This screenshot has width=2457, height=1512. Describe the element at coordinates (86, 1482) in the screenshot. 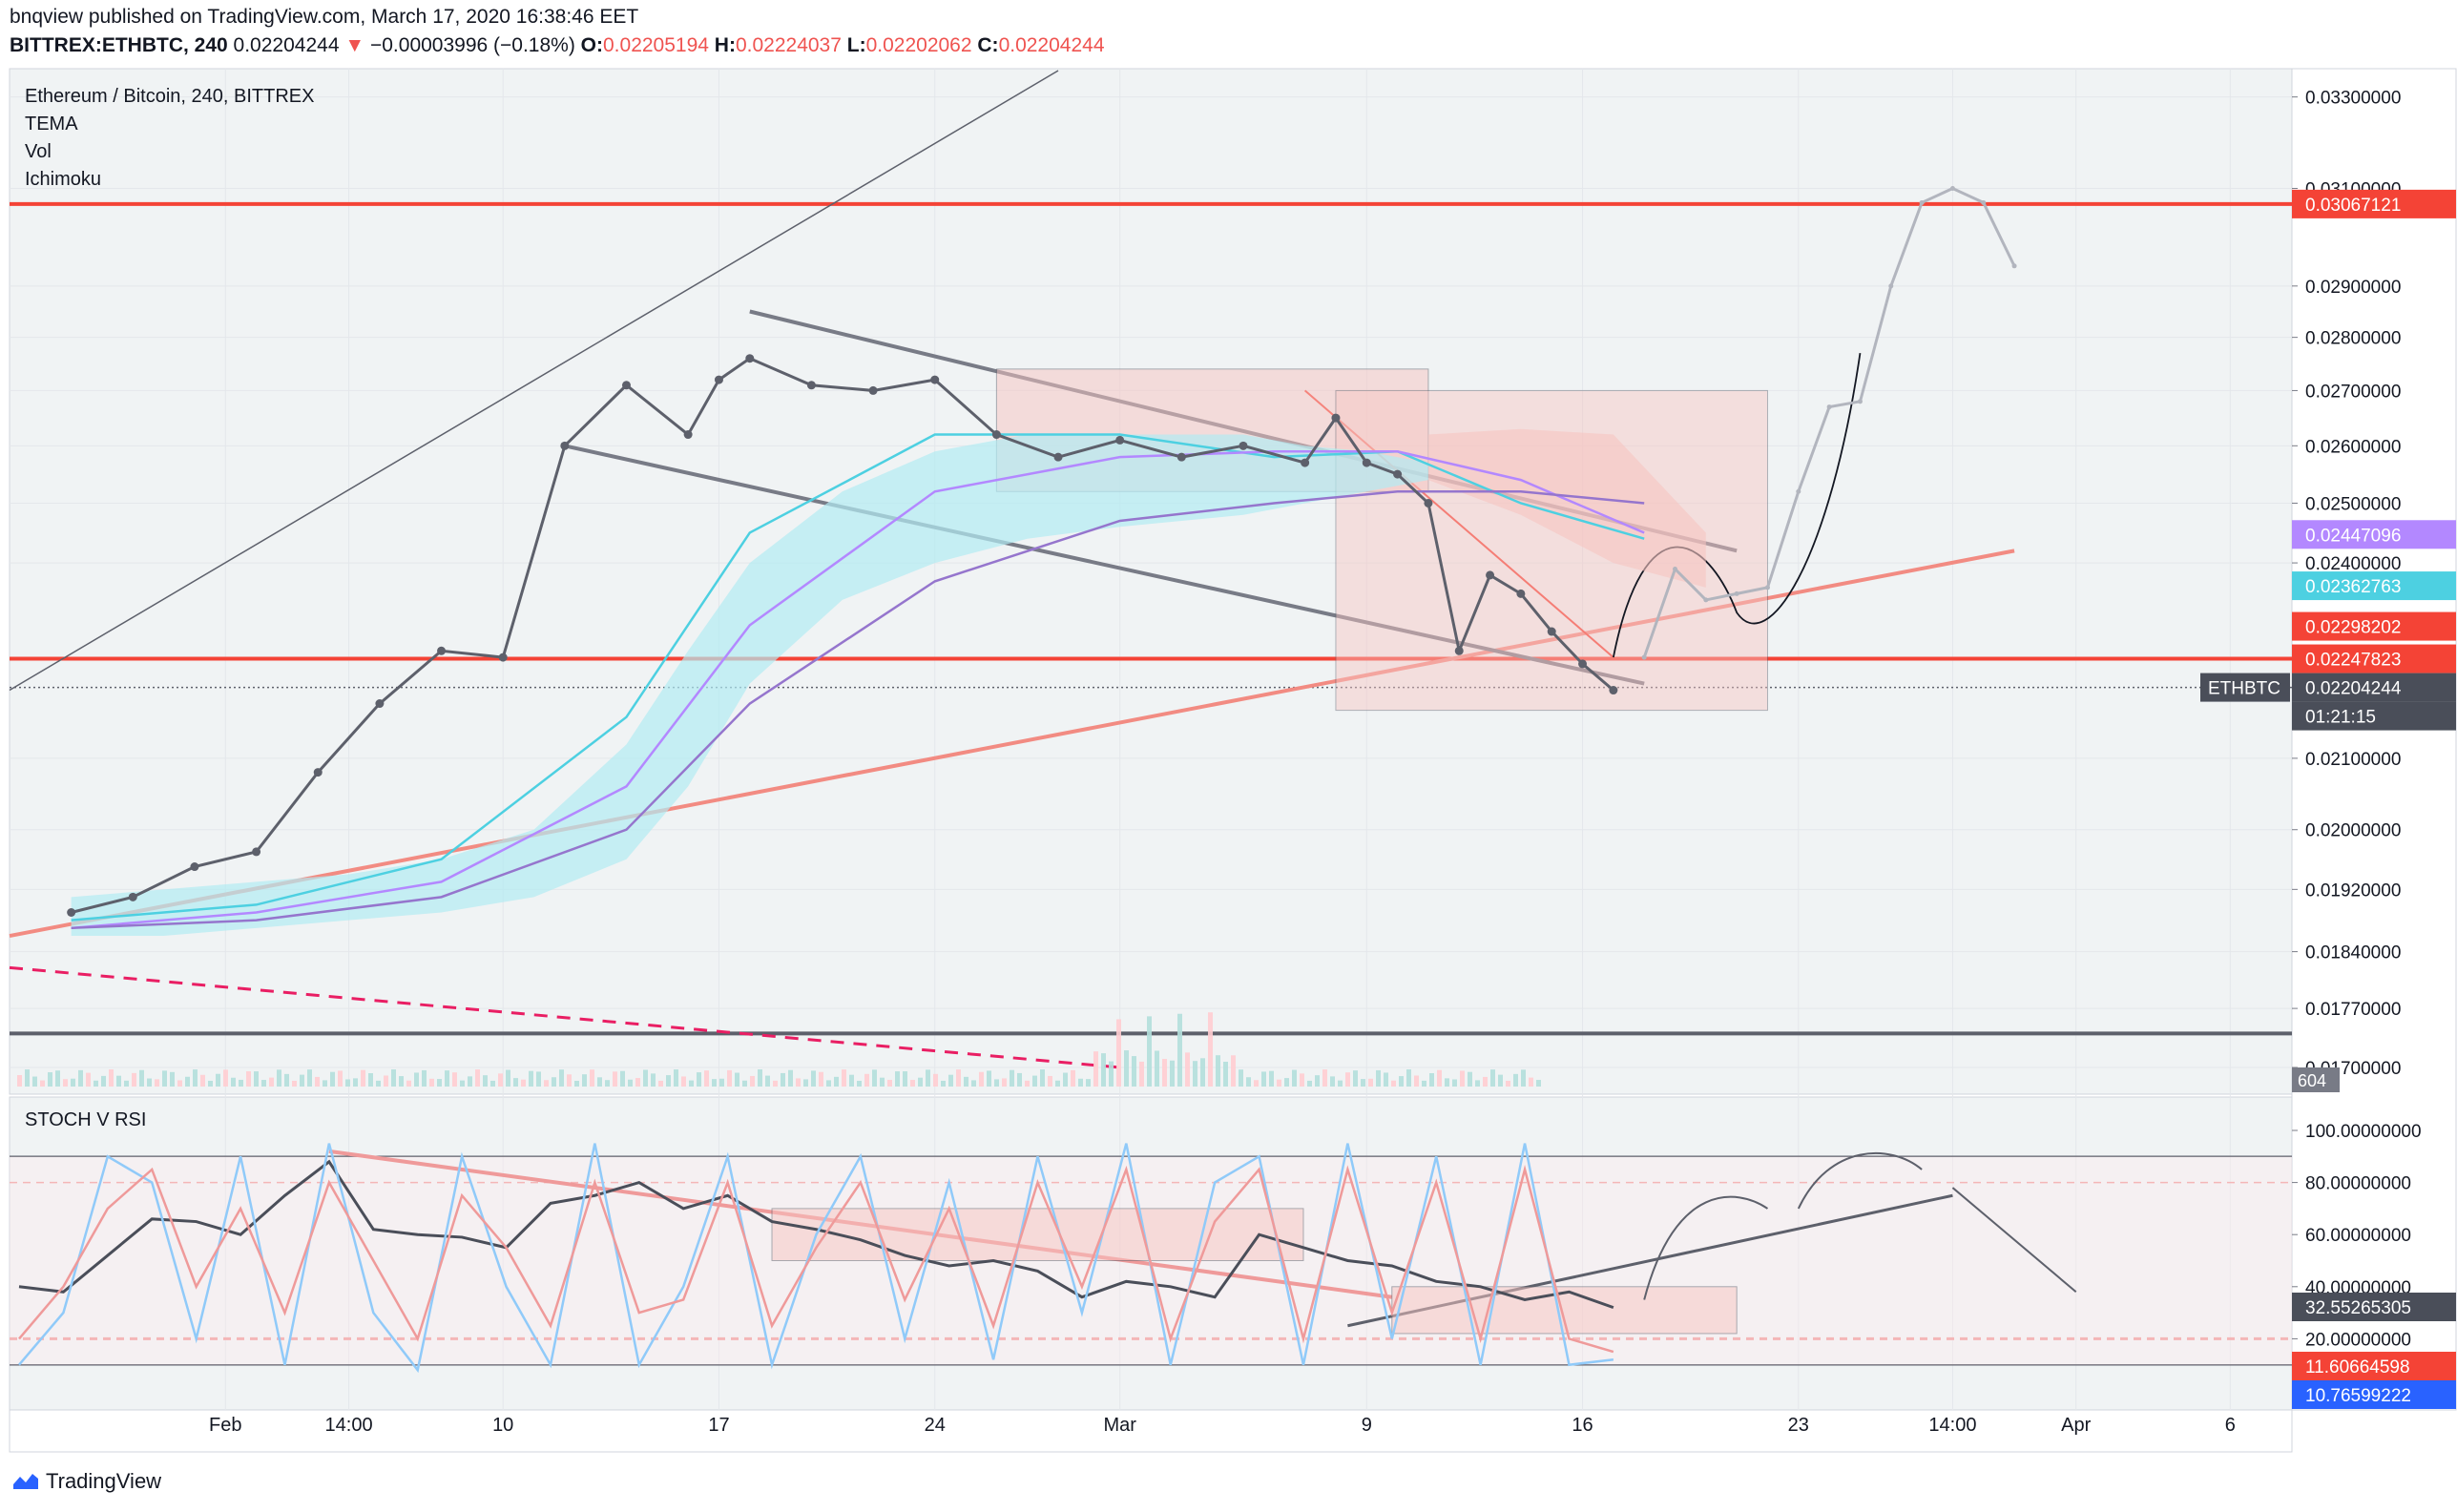

I see `footer-brand: TradingView` at that location.